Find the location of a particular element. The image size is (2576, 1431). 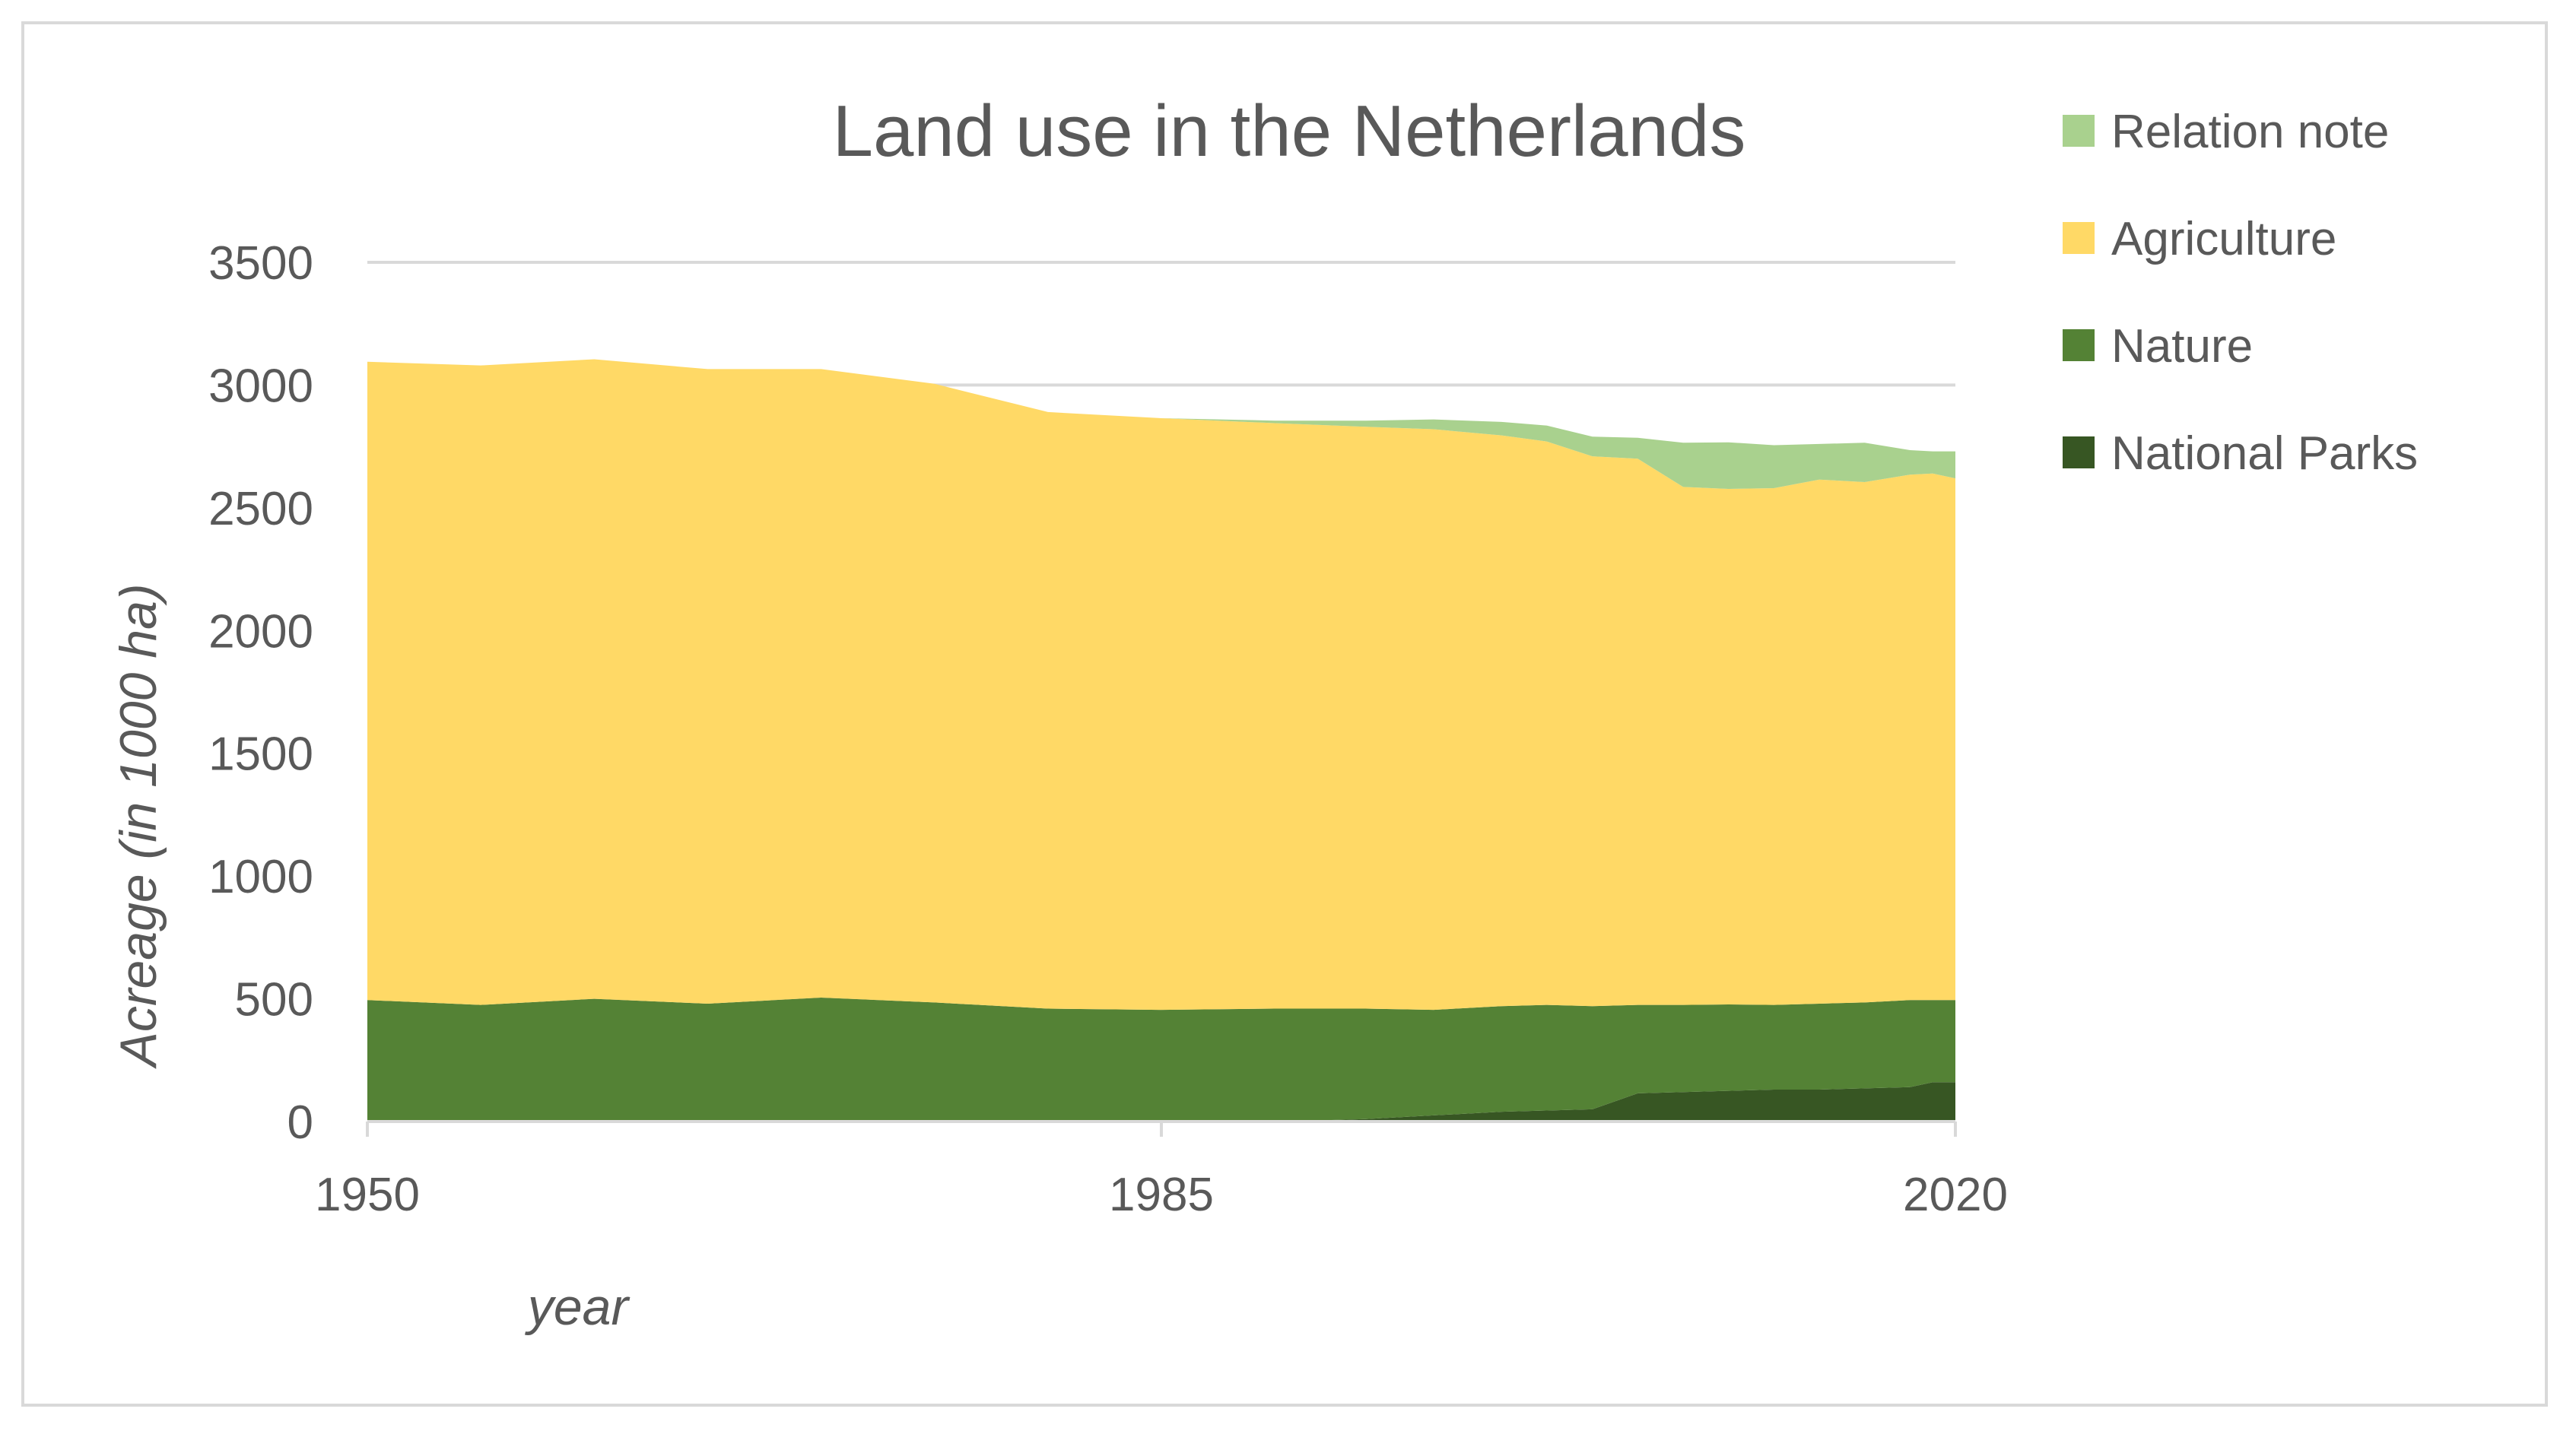

y-tick-label-1500: 1500 is located at coordinates (260, 754).